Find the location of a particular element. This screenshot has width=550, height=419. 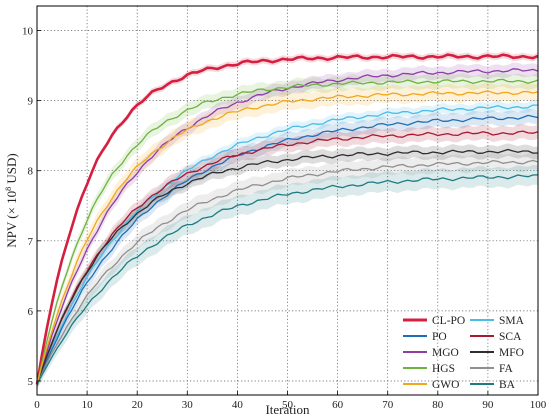

y-tick-label: 7 is located at coordinates (31, 242).